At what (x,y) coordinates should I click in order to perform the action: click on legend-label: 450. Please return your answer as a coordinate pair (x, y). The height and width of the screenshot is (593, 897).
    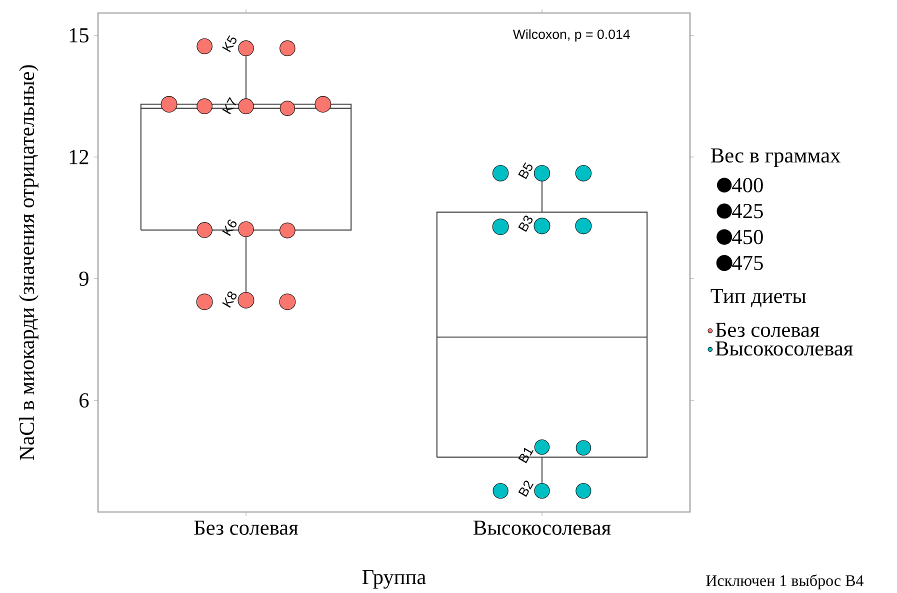
    Looking at the image, I should click on (747, 237).